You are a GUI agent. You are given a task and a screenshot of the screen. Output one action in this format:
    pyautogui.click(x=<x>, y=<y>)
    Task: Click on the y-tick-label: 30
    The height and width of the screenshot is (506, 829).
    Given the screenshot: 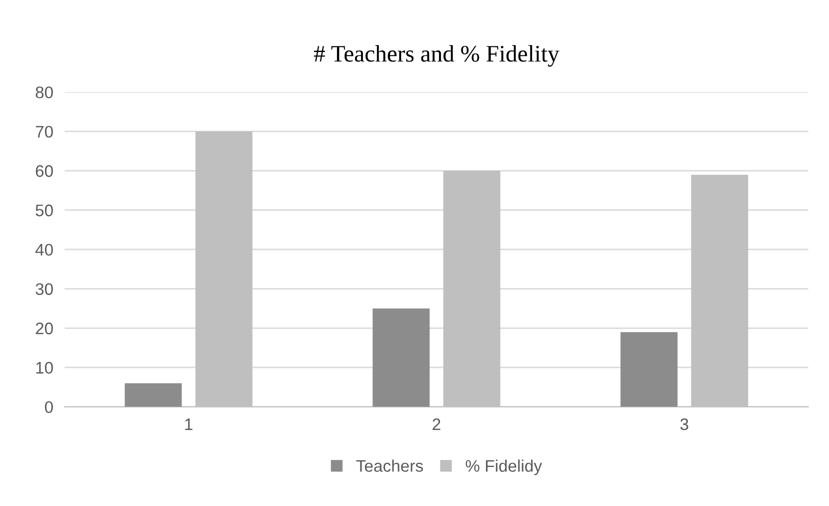 What is the action you would take?
    pyautogui.click(x=44, y=289)
    